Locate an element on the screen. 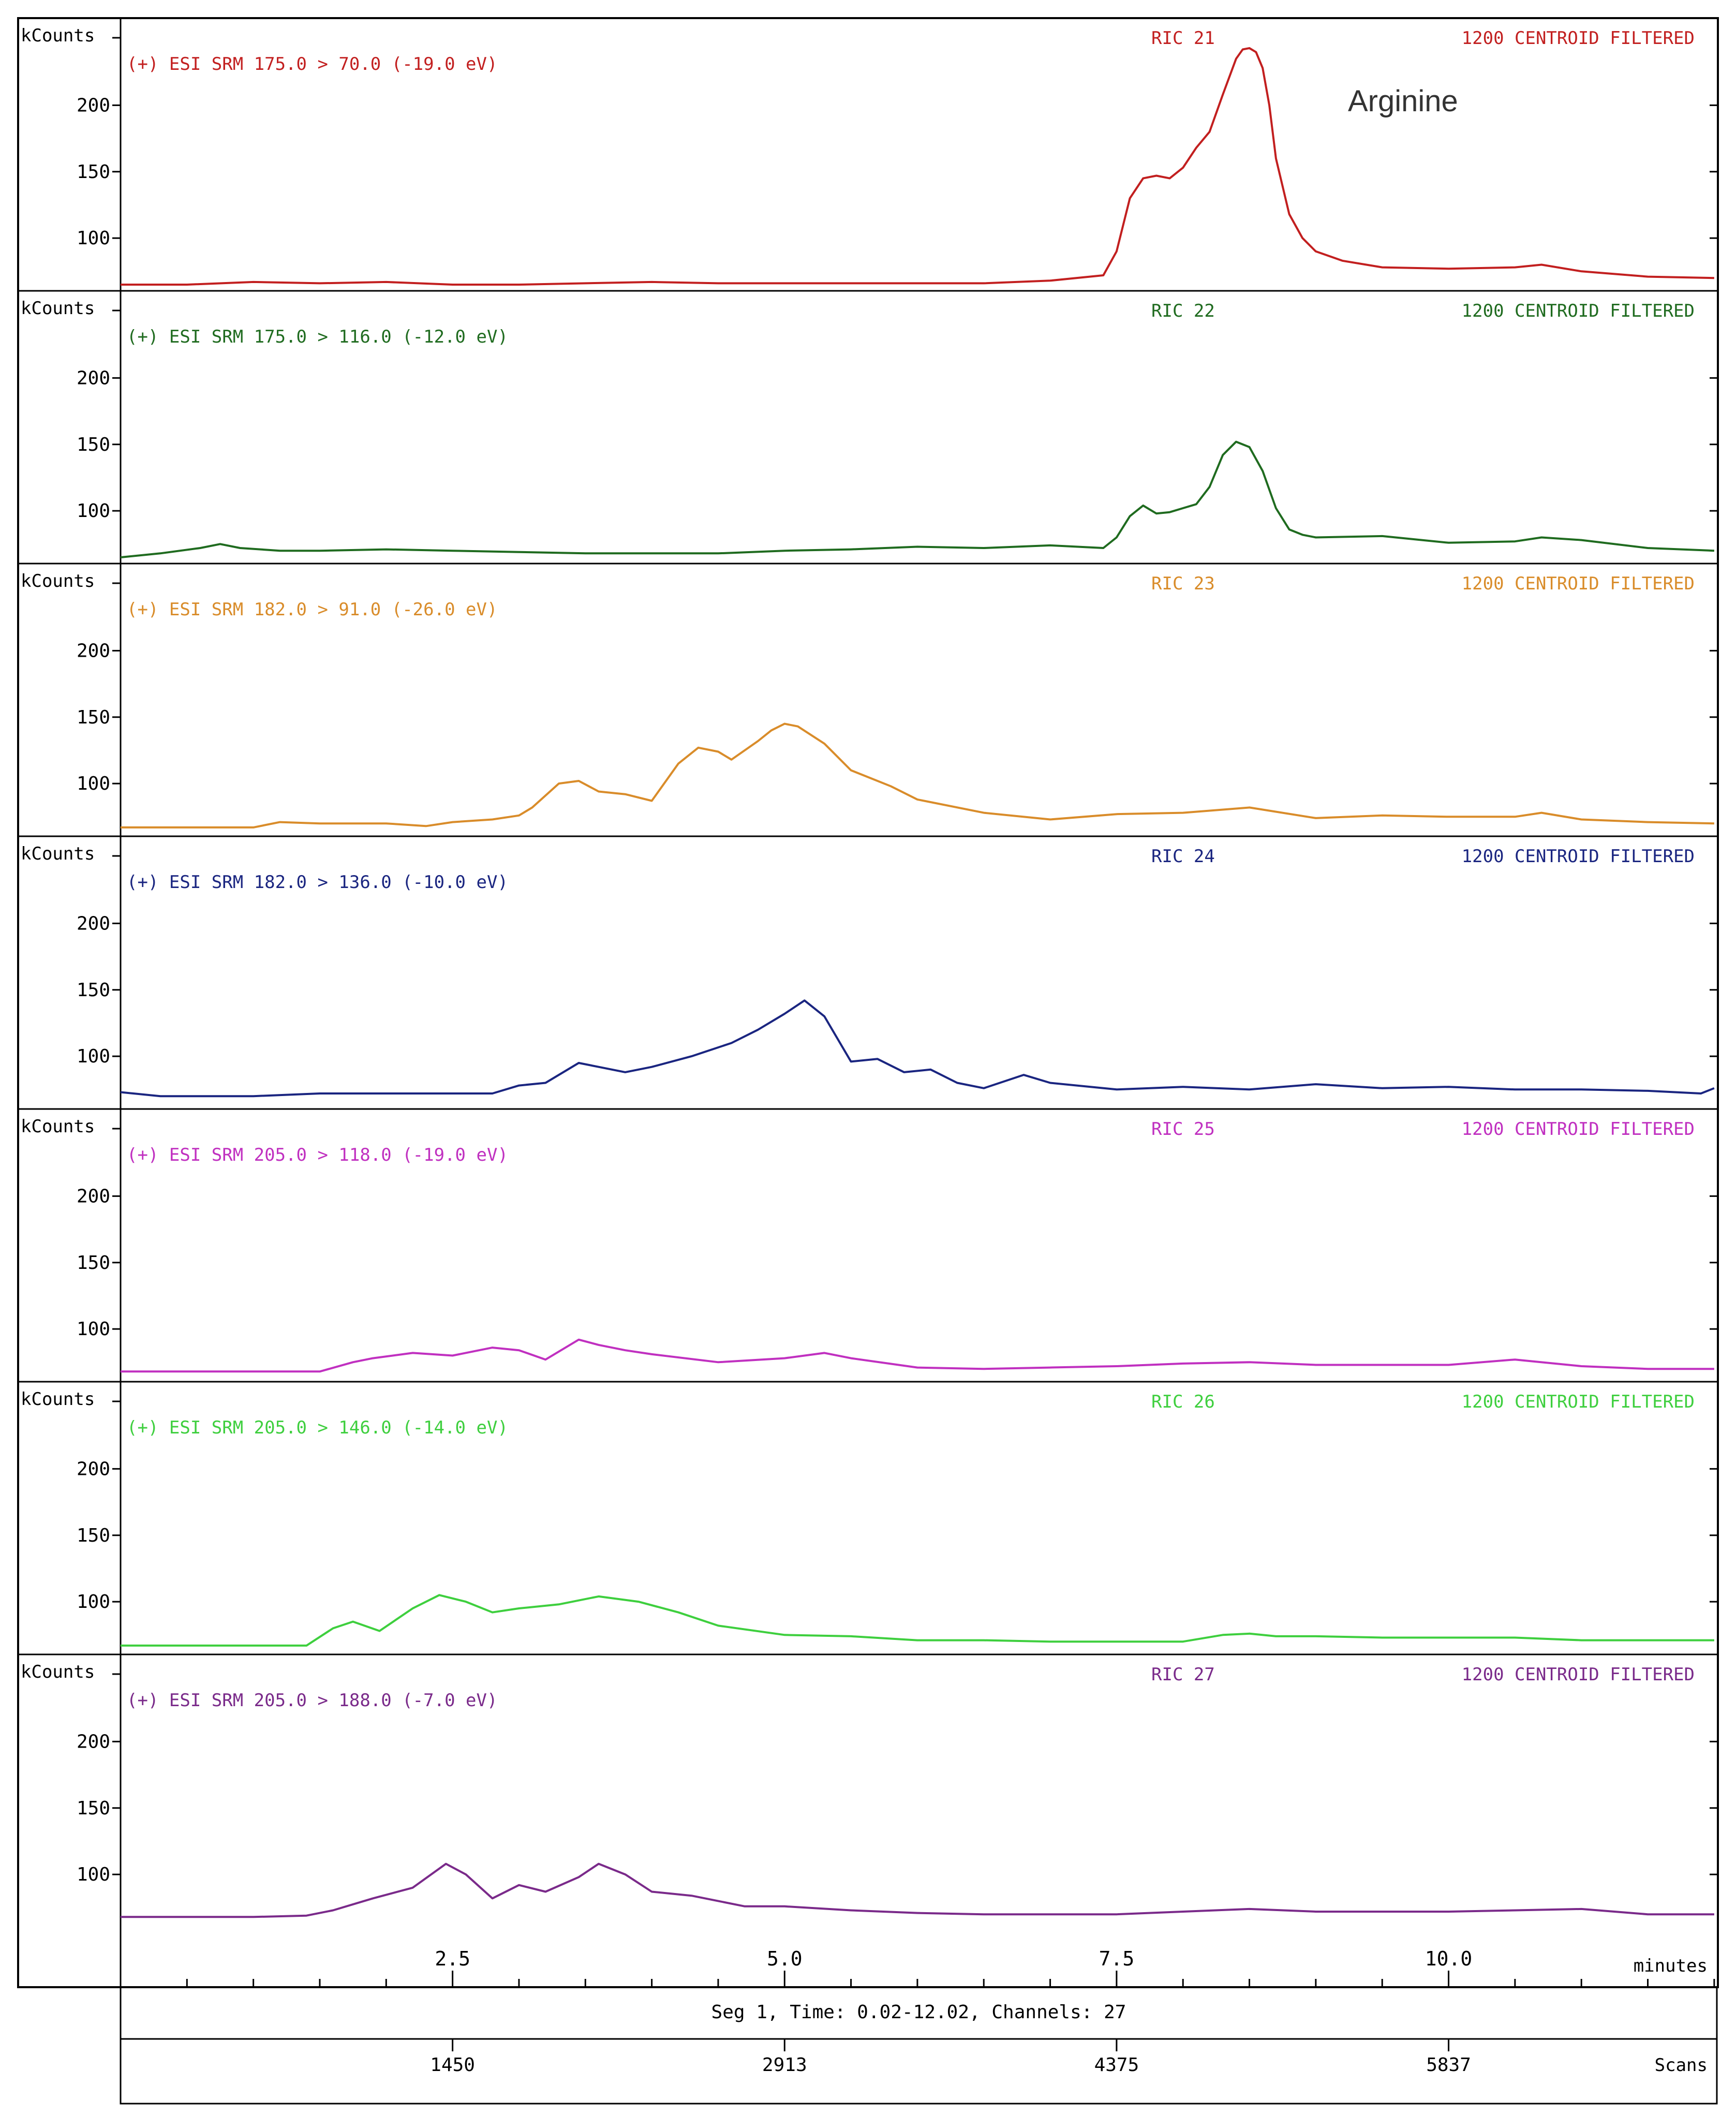 The image size is (1736, 2115). scan-tick-label: 1450 is located at coordinates (452, 2065).